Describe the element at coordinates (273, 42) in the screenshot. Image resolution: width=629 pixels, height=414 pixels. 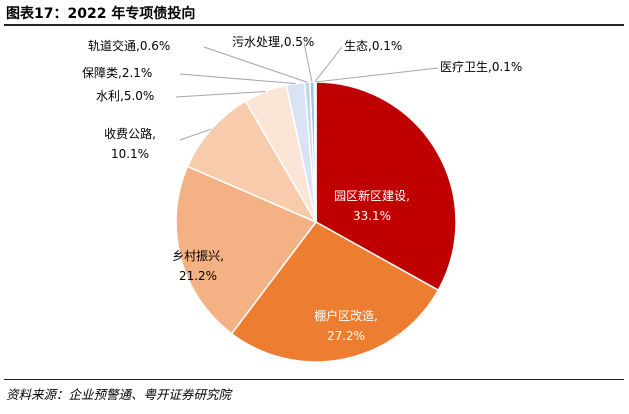
I see `slice-label: 污水处理,0.5%` at that location.